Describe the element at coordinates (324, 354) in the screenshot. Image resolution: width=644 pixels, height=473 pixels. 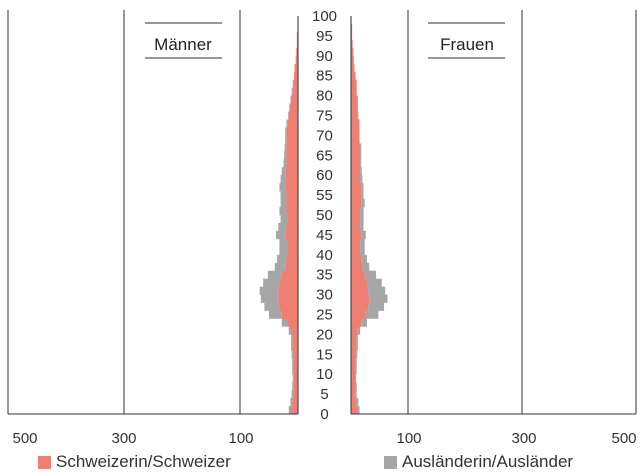
I see `age-tick-15: 15` at that location.